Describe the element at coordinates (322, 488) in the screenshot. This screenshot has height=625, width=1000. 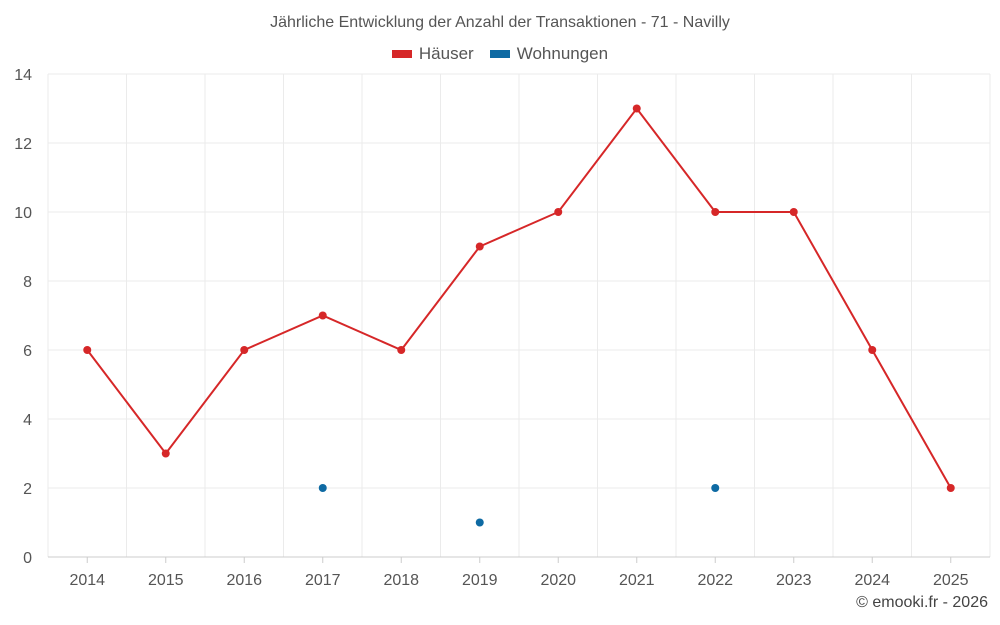
I see `data-point-wohnungen-2017` at that location.